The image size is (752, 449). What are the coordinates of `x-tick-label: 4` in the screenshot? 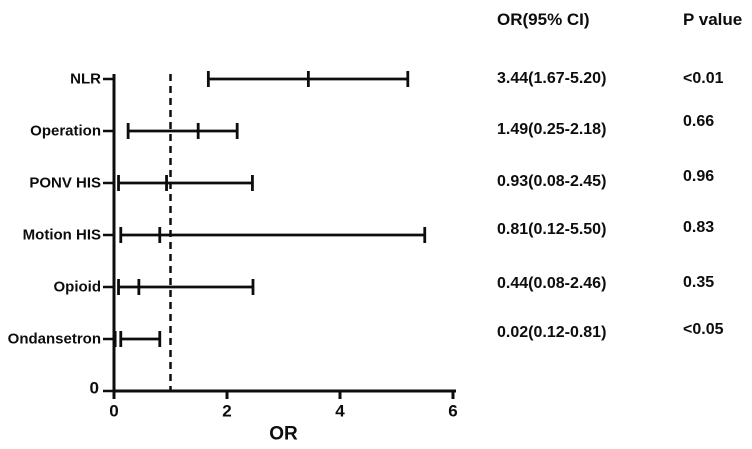 It's located at (340, 411).